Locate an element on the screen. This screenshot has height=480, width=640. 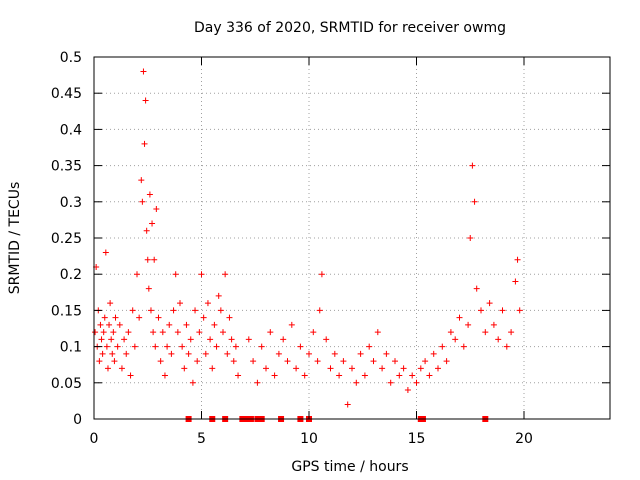
x-tick-label: 20 is located at coordinates (524, 439).